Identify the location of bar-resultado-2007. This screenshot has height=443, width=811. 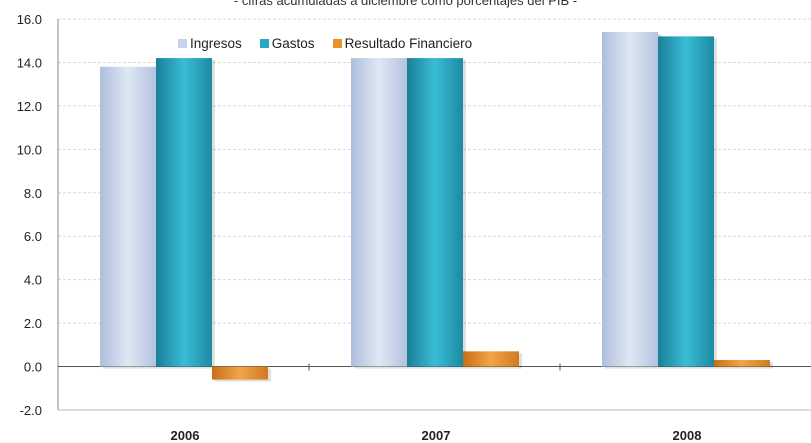
(491, 359).